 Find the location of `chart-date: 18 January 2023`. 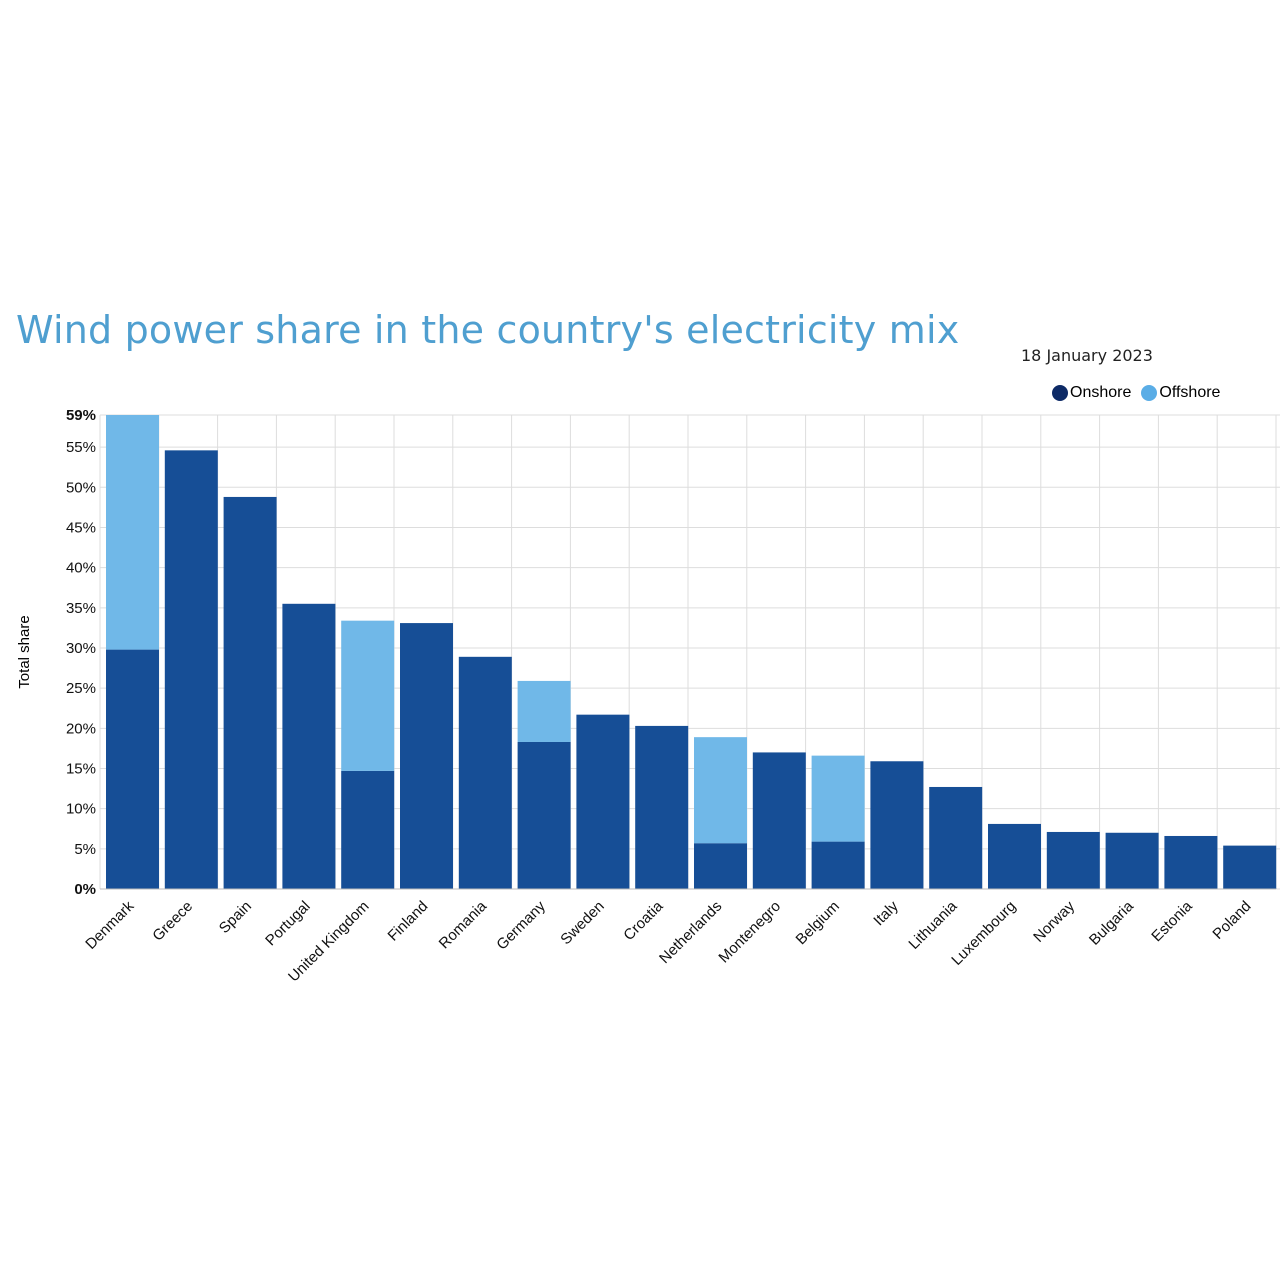

chart-date: 18 January 2023 is located at coordinates (1087, 355).